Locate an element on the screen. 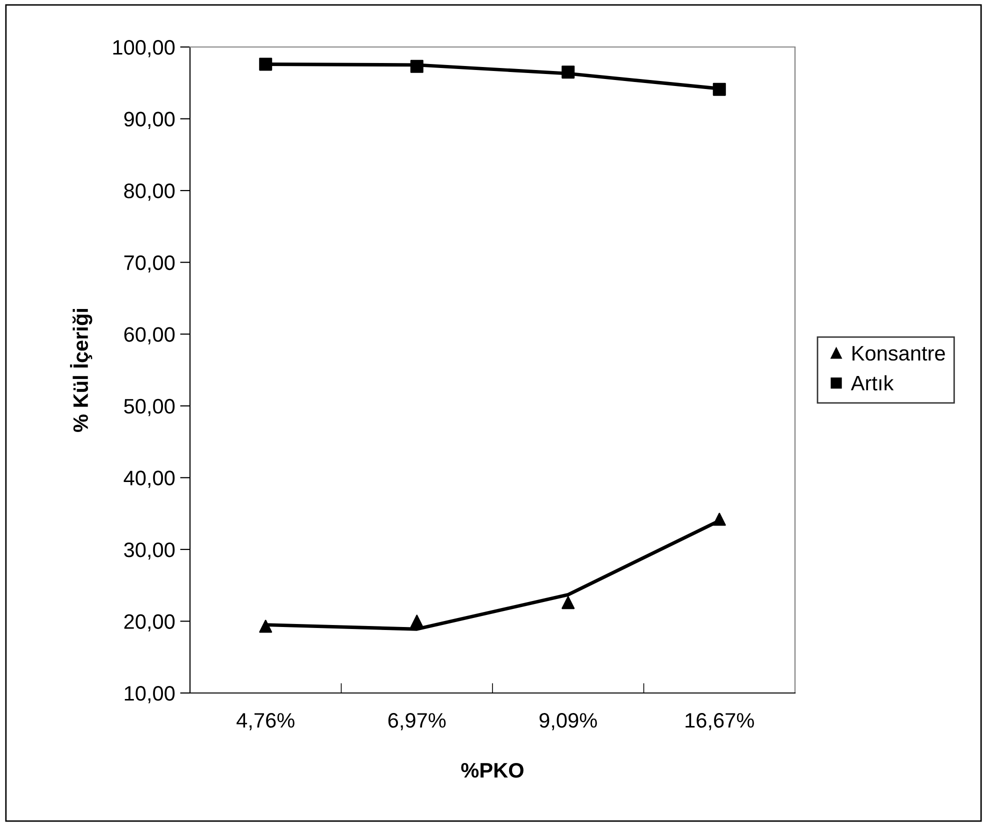 The image size is (987, 826). legend-label: Konsantre is located at coordinates (898, 353).